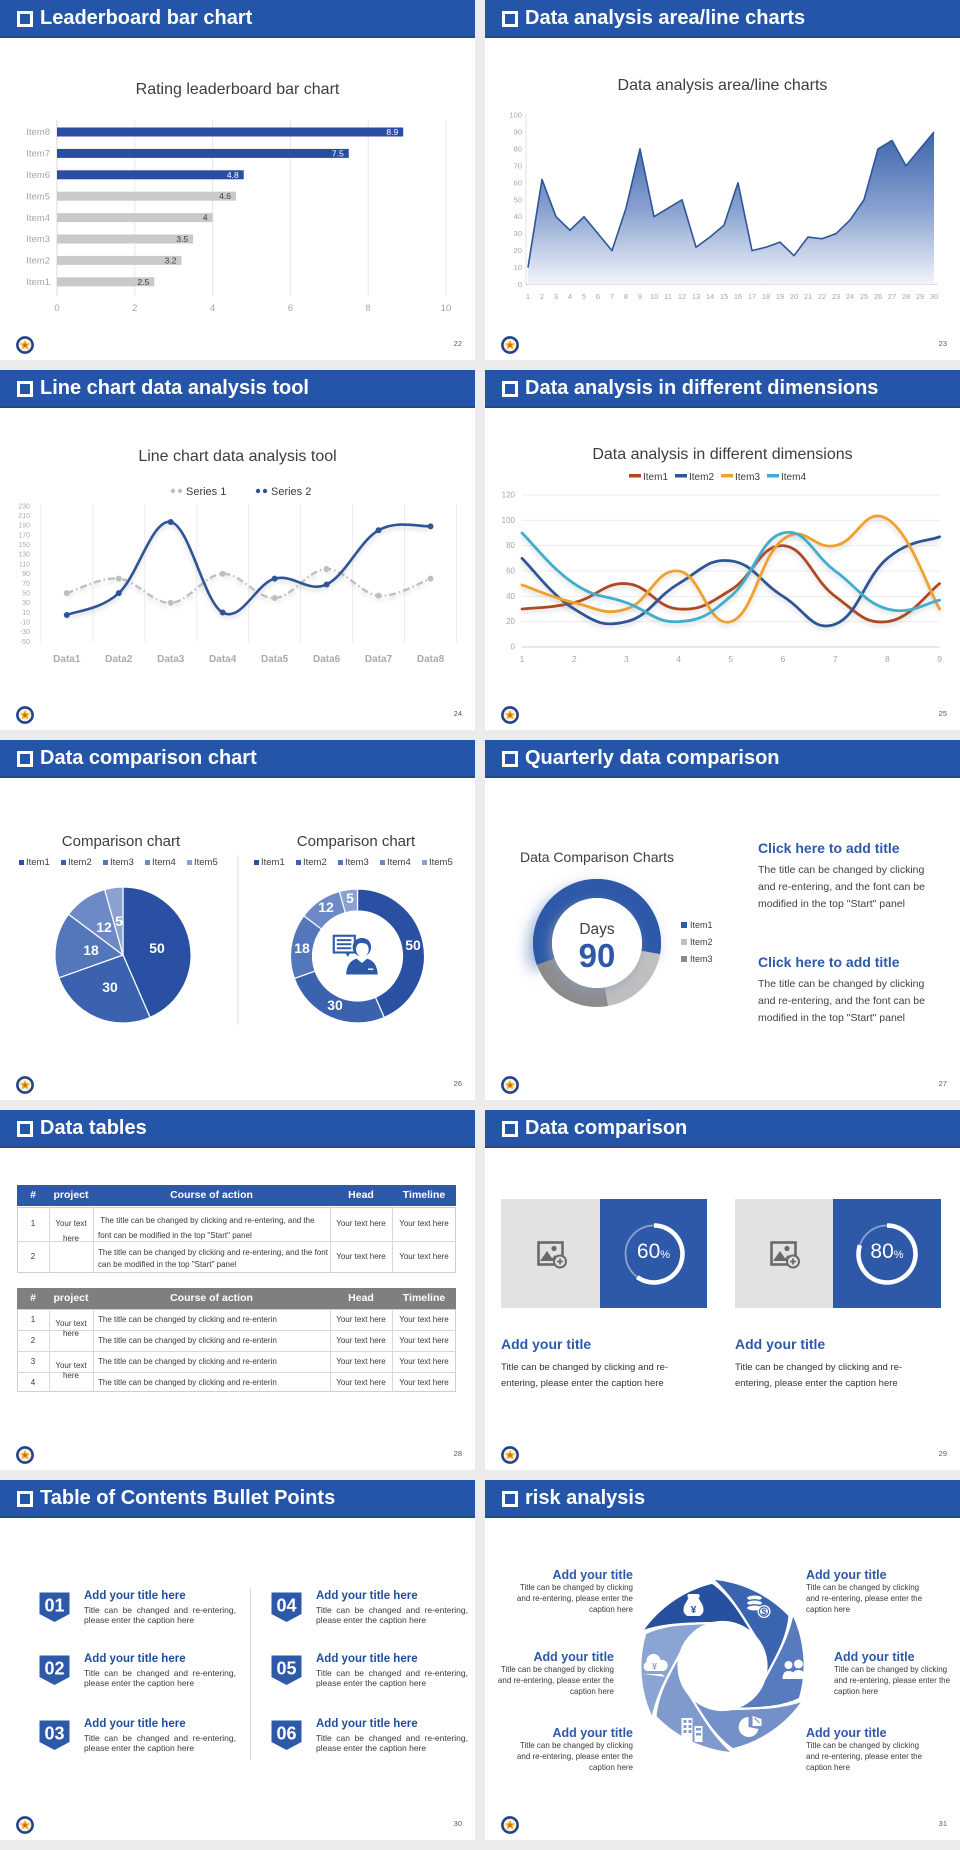 This screenshot has width=960, height=1850. What do you see at coordinates (38, 175) in the screenshot?
I see `svg-text: Item6` at bounding box center [38, 175].